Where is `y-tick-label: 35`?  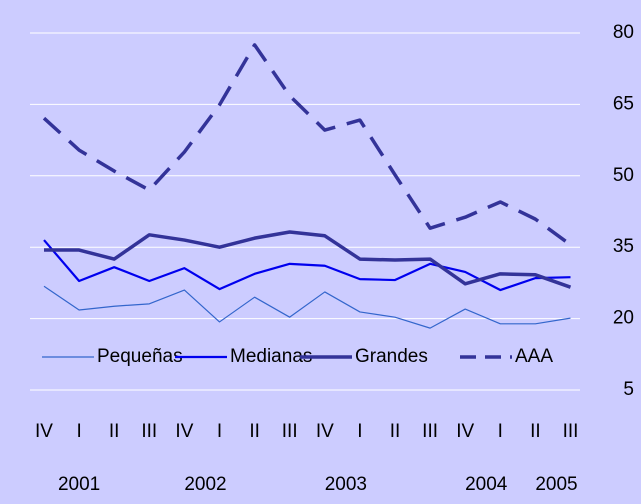
y-tick-label: 35 is located at coordinates (623, 246).